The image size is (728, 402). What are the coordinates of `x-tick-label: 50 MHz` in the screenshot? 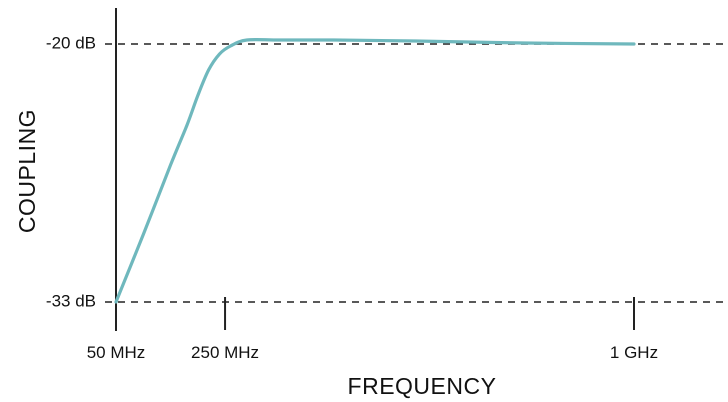 It's located at (116, 352).